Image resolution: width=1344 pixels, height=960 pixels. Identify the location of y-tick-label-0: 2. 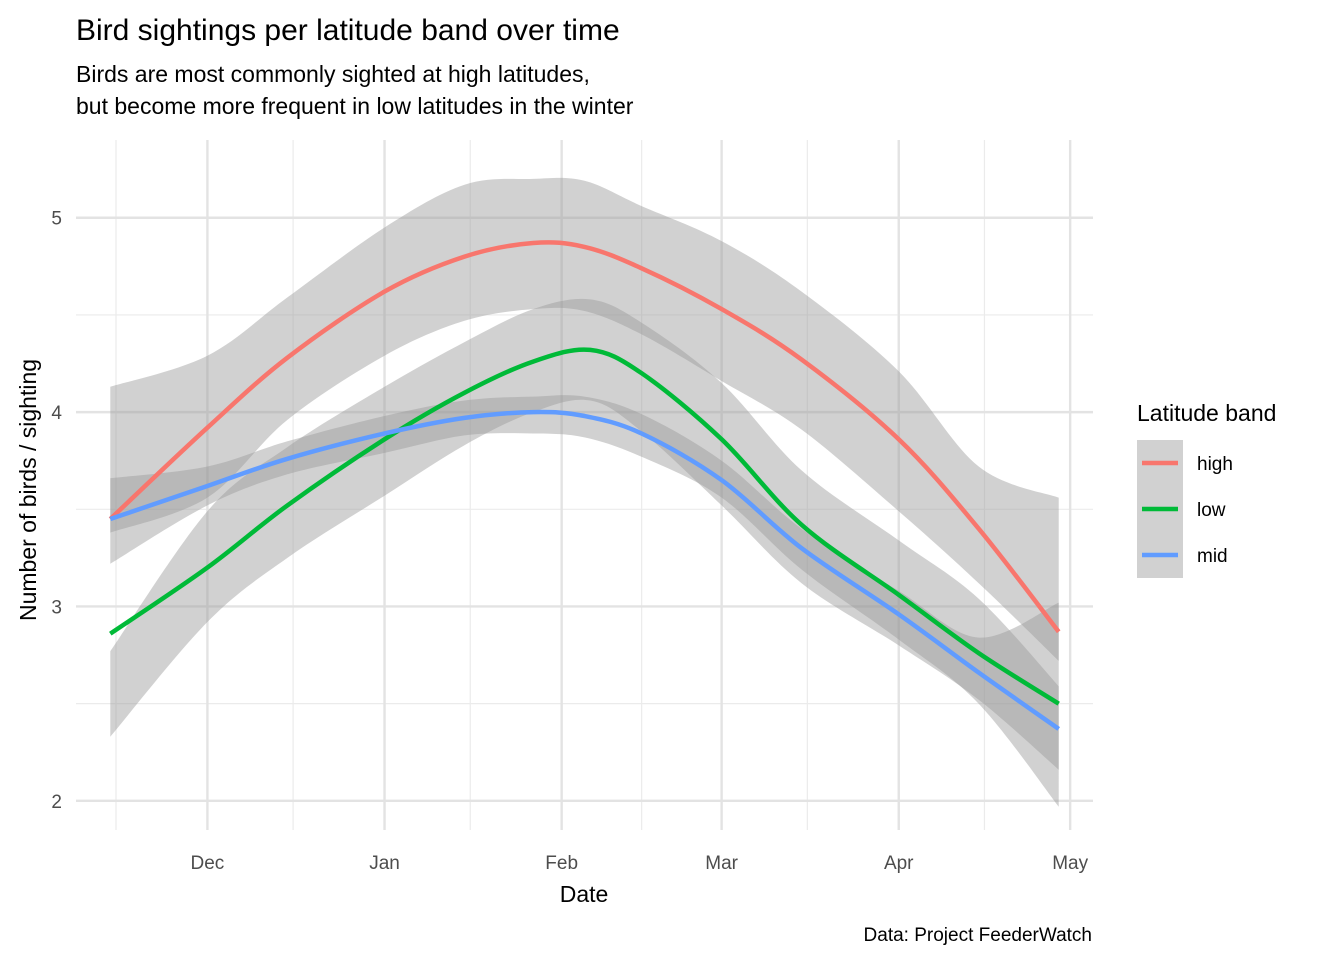
(56, 802).